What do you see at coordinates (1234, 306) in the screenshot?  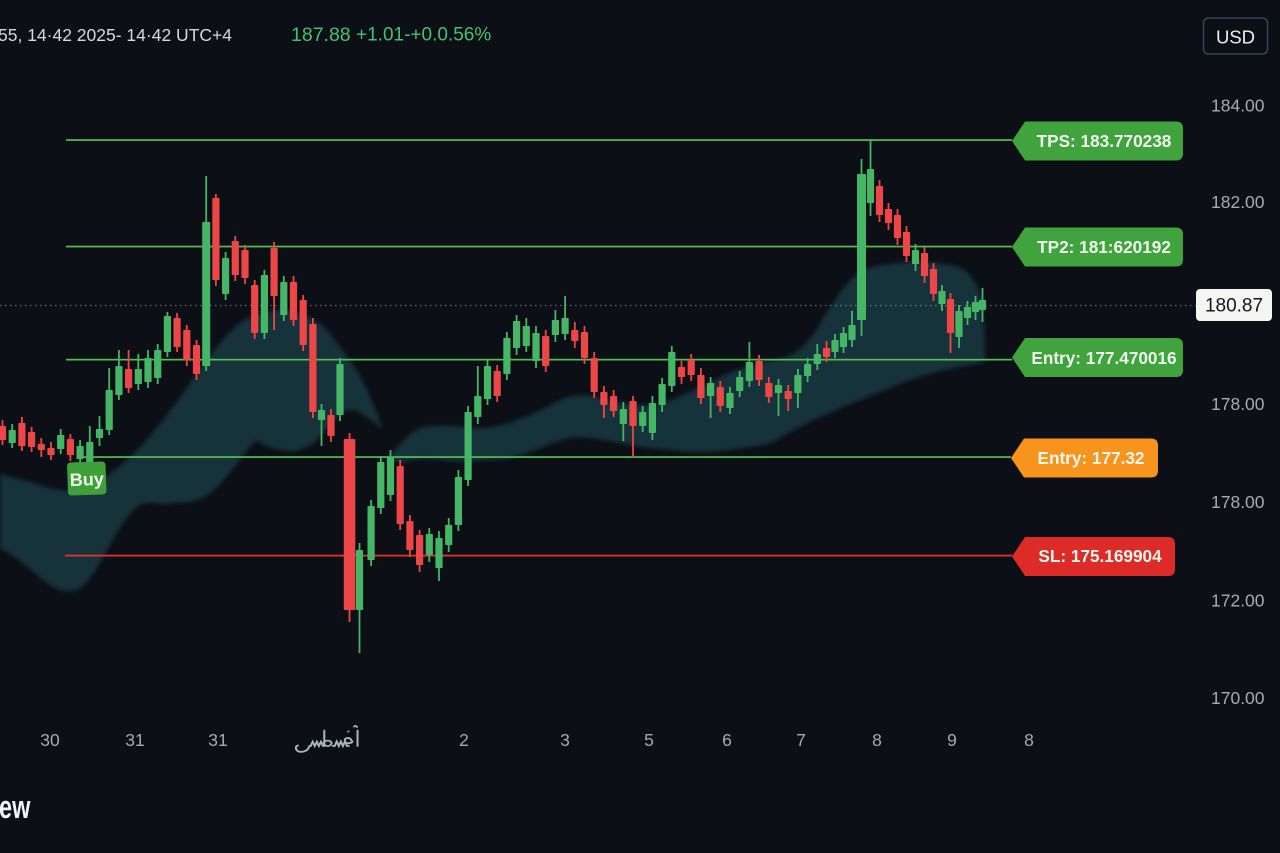 I see `svg-text: 180.87` at bounding box center [1234, 306].